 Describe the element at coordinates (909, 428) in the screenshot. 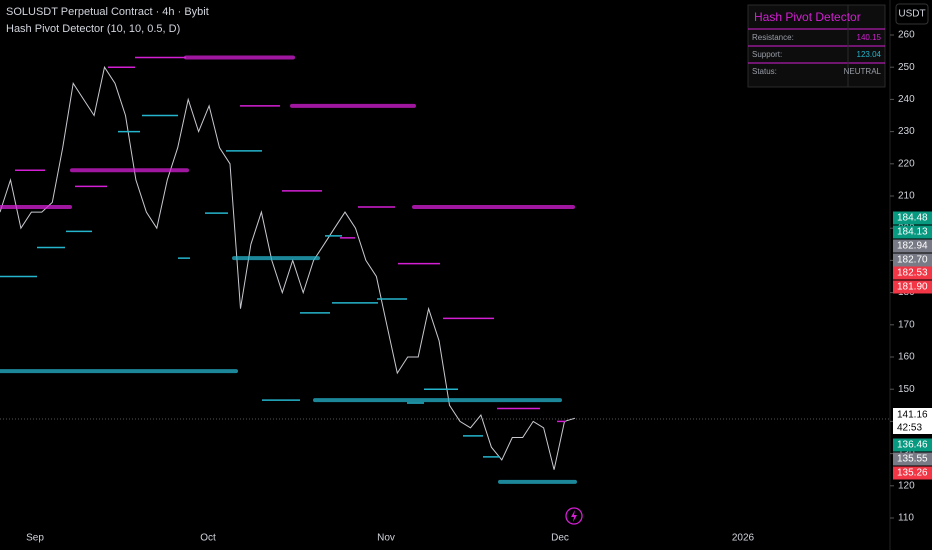

I see `countdown: 42:53` at that location.